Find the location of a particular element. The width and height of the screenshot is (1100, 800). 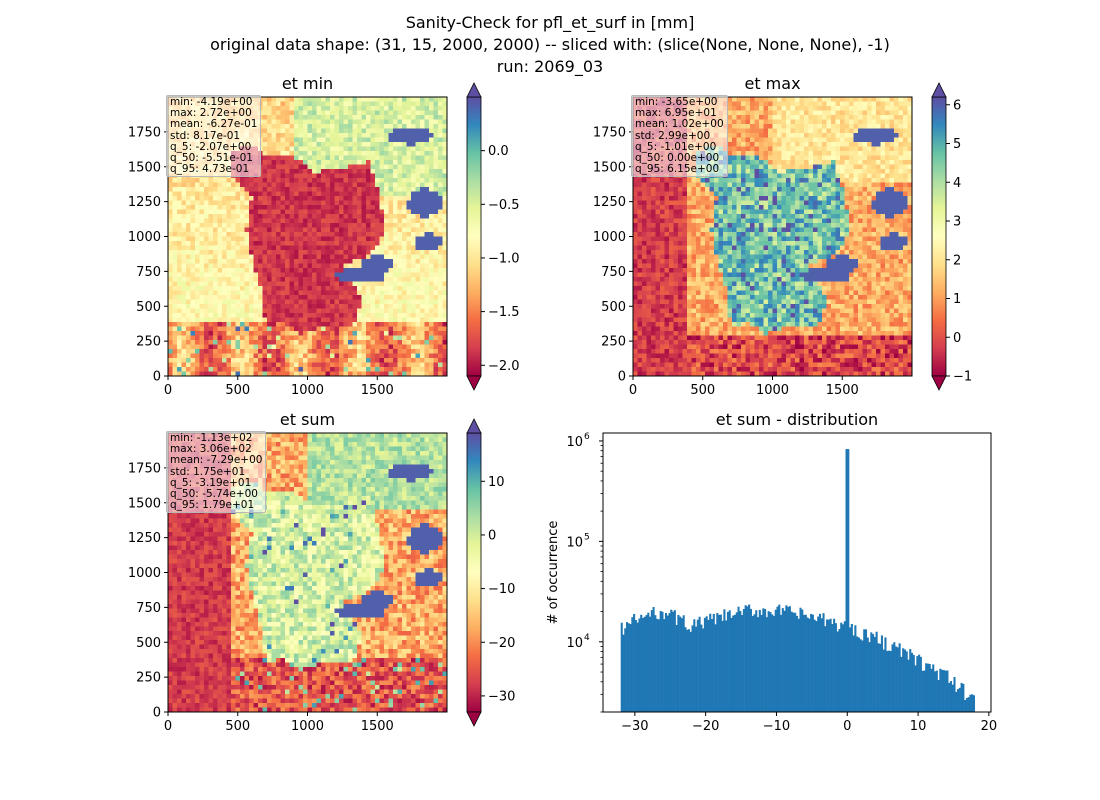

stats-line: q_95: 1.79e+01 is located at coordinates (212, 505).